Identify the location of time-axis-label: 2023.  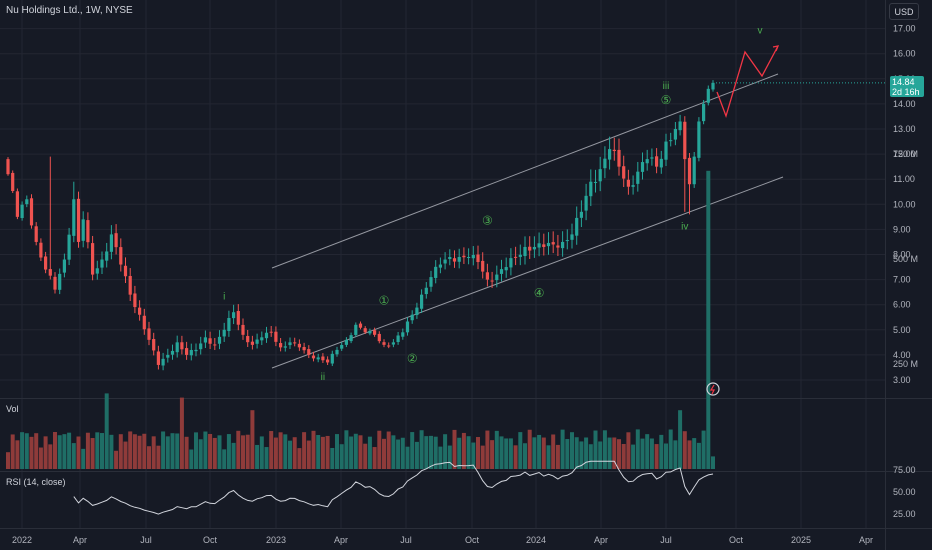
(276, 540).